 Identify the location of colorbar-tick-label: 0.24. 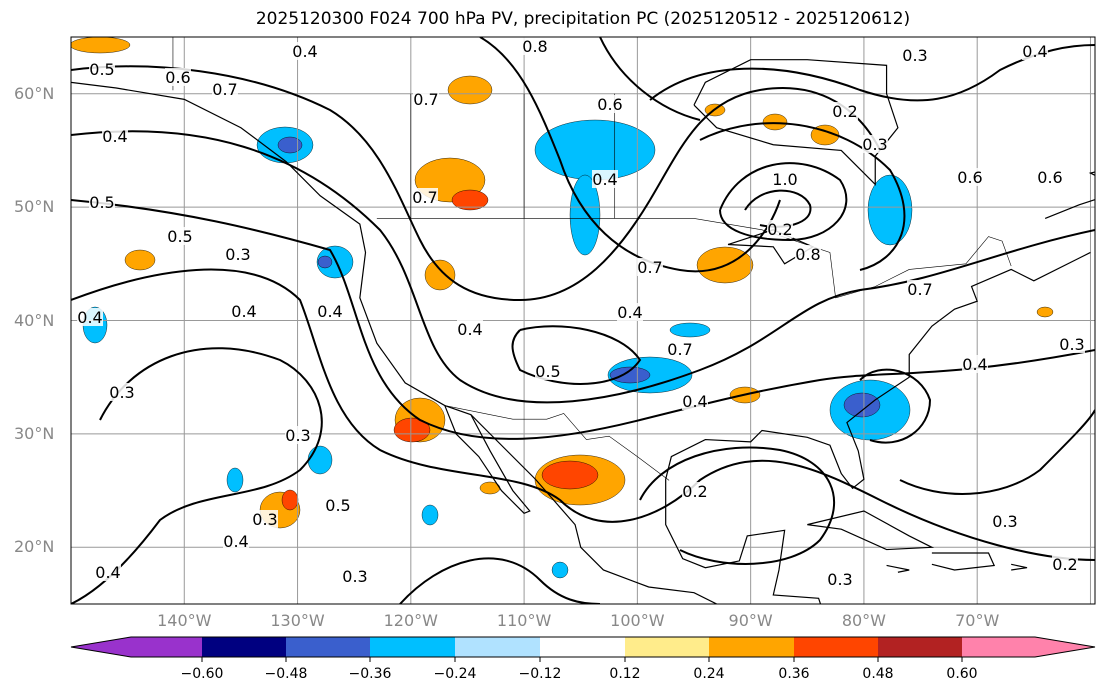
(709, 674).